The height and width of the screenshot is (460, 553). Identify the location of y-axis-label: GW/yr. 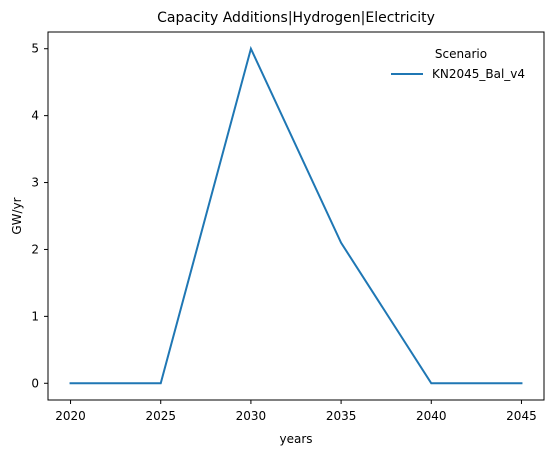
(17, 215).